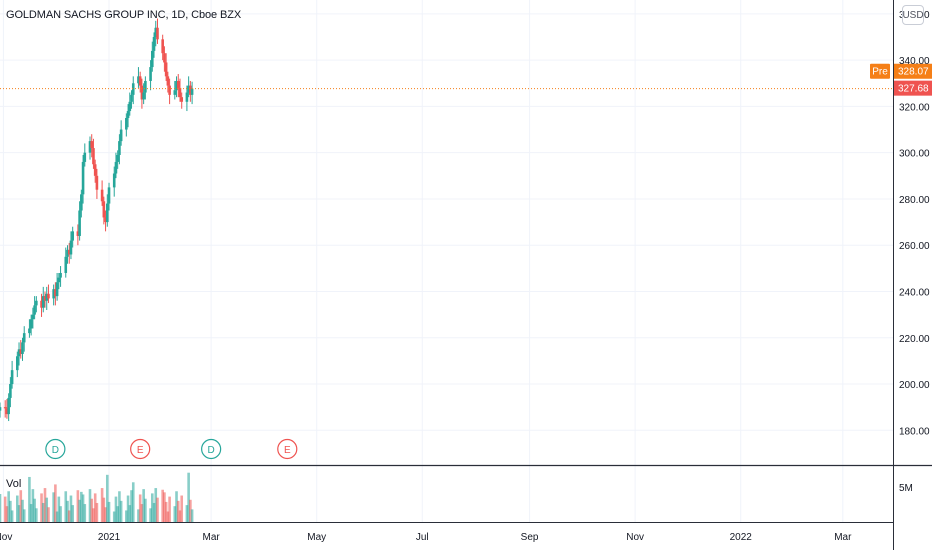 The width and height of the screenshot is (932, 555). What do you see at coordinates (880, 71) in the screenshot?
I see `pre-label-tag` at bounding box center [880, 71].